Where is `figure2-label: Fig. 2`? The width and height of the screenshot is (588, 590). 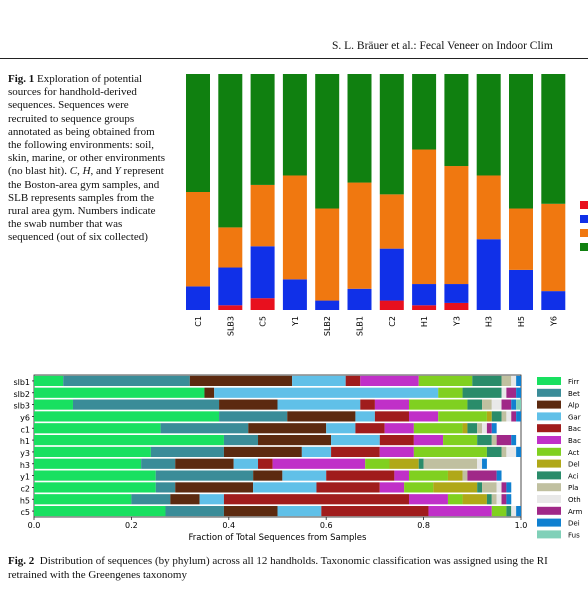 figure2-label: Fig. 2 is located at coordinates (21, 561).